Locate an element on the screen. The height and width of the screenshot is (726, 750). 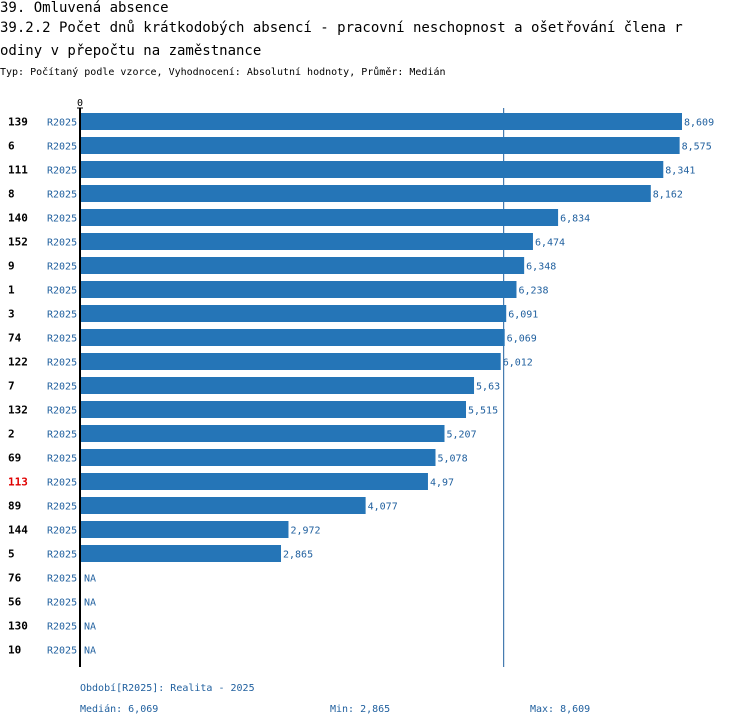
category-label: 9 is located at coordinates (11, 266).